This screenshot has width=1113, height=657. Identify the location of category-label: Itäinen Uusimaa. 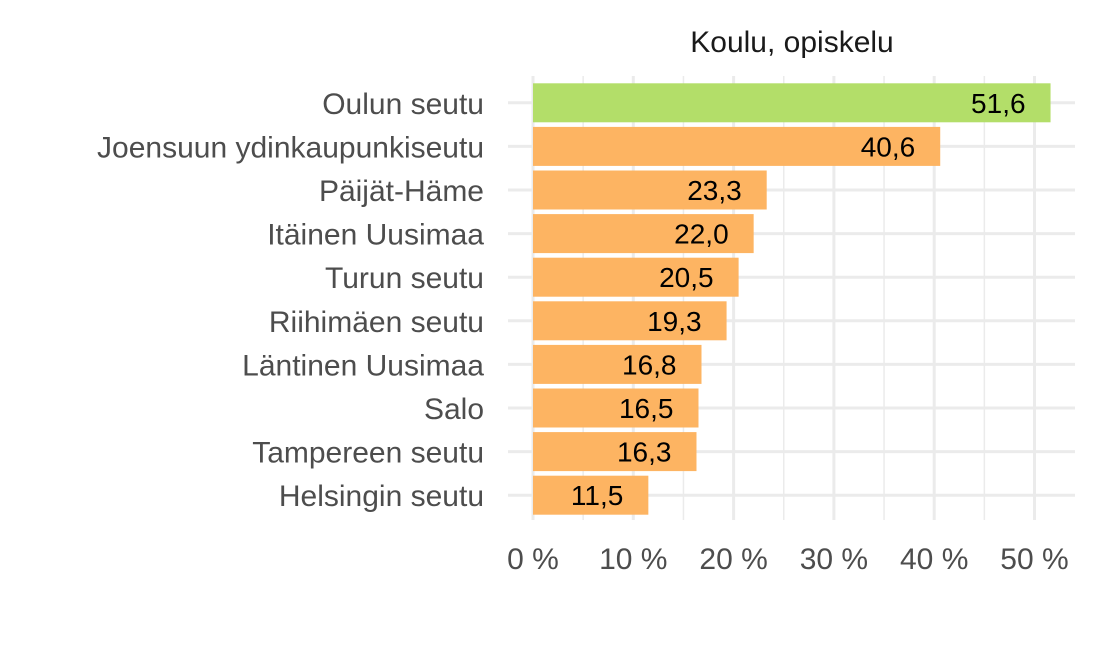
(375, 235).